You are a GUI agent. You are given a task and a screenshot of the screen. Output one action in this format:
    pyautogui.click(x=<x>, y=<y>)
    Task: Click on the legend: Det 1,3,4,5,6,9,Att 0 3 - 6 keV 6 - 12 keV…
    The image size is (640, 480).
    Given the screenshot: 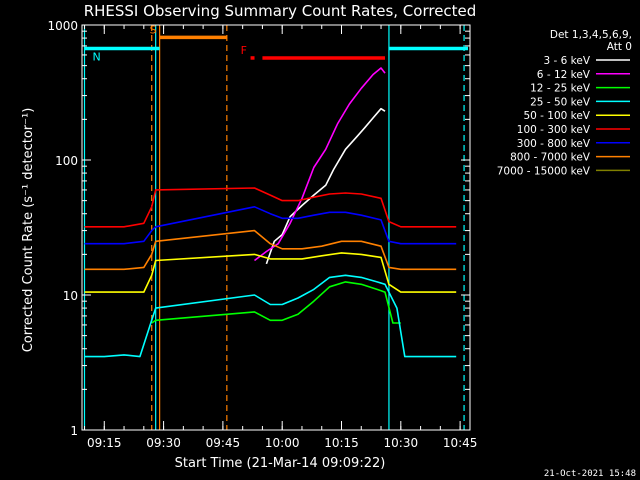 What is the action you would take?
    pyautogui.click(x=564, y=103)
    